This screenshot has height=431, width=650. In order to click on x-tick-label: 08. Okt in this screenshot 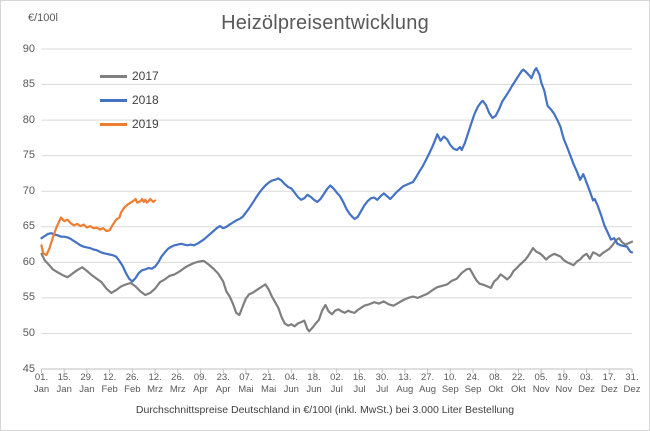, I will do `click(496, 383)`.